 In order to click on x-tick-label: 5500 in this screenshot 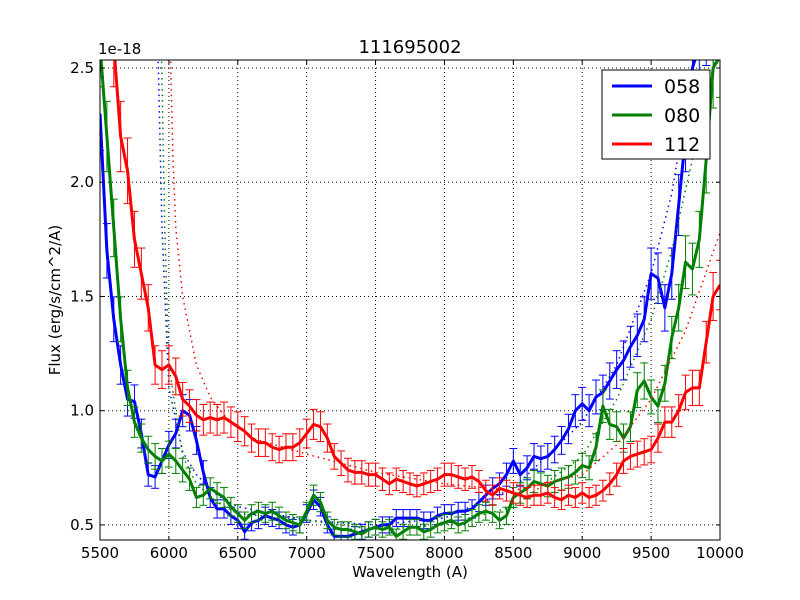, I will do `click(100, 553)`.